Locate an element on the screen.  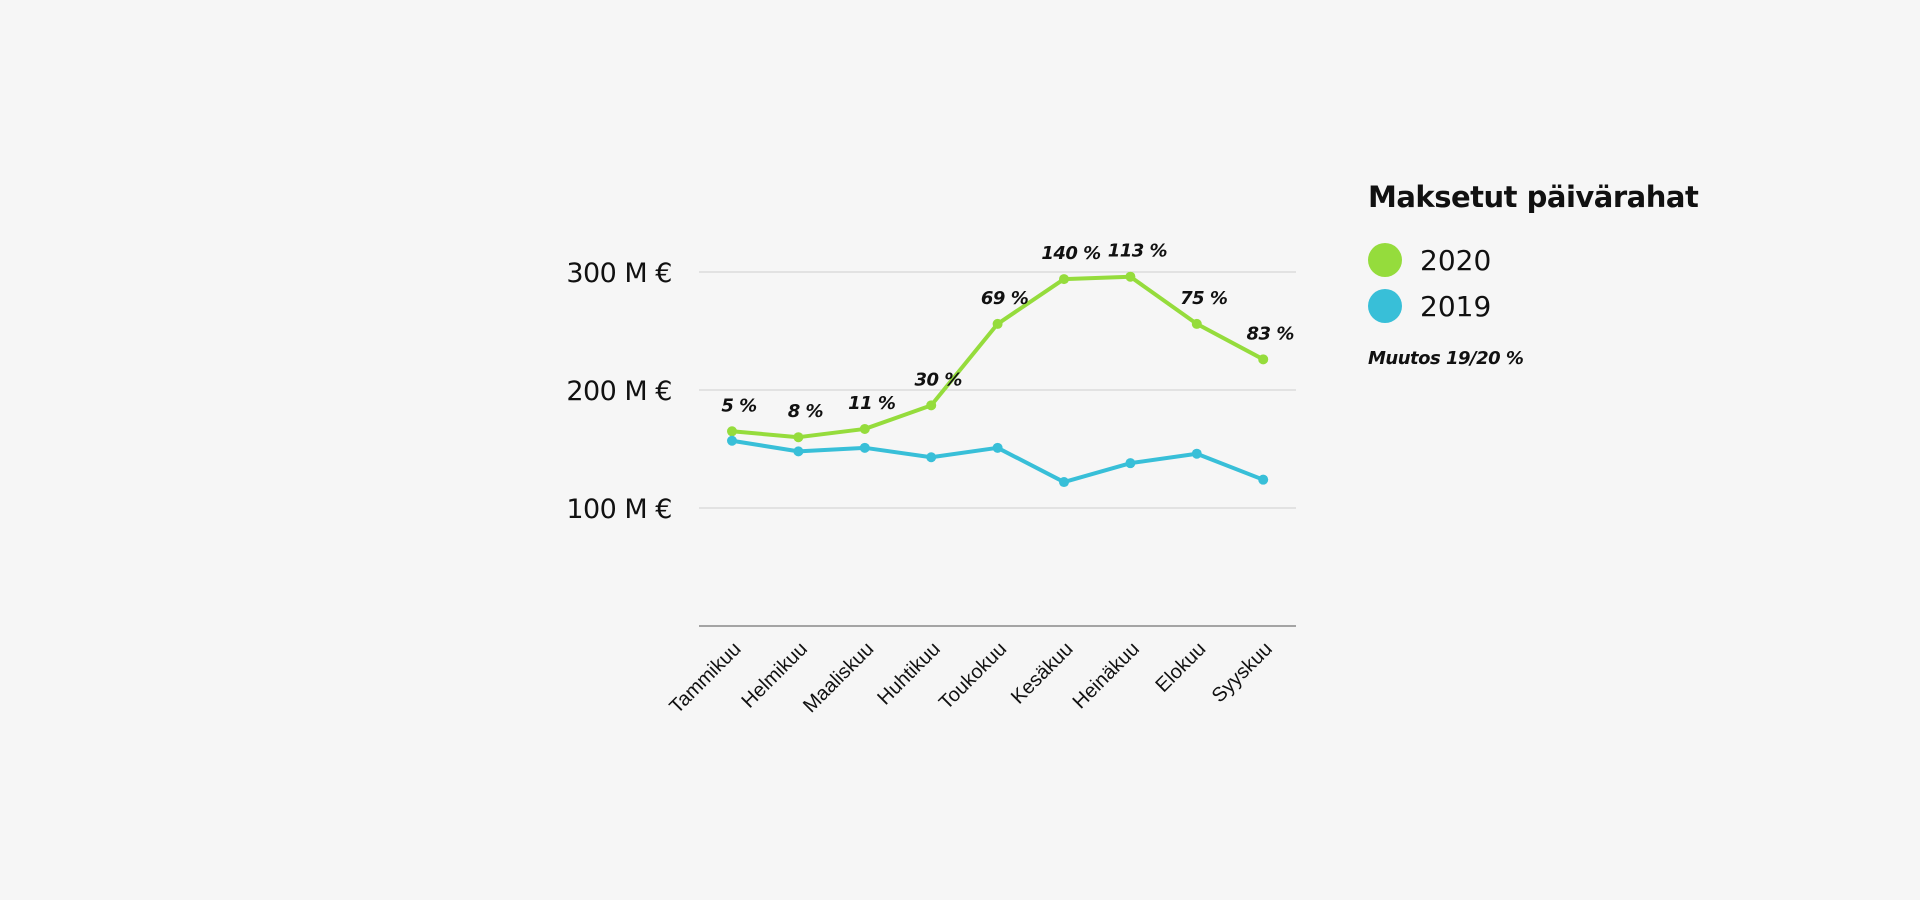
legend-label-2020: 2020 is located at coordinates (1456, 260).